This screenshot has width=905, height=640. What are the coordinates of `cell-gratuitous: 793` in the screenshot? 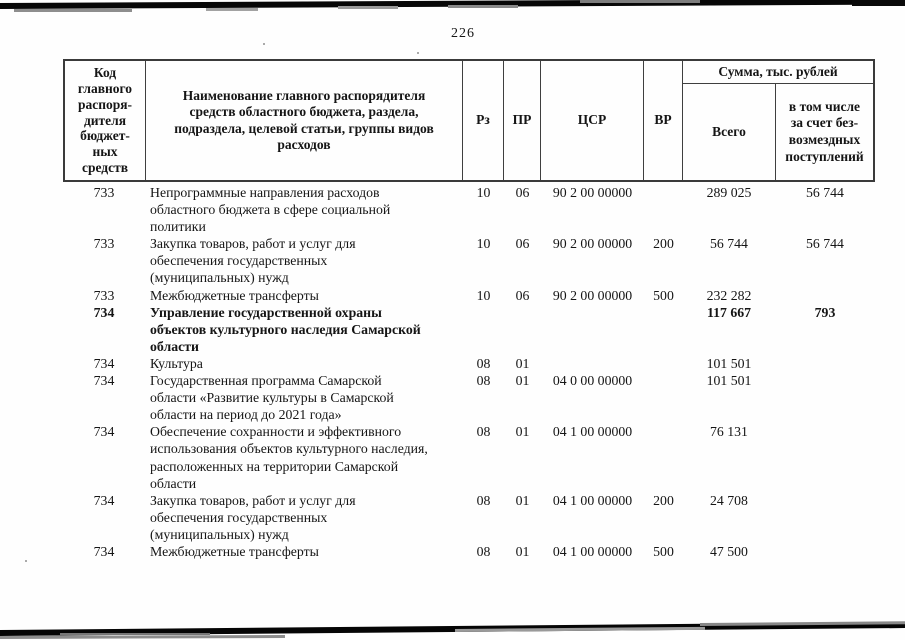 It's located at (825, 312).